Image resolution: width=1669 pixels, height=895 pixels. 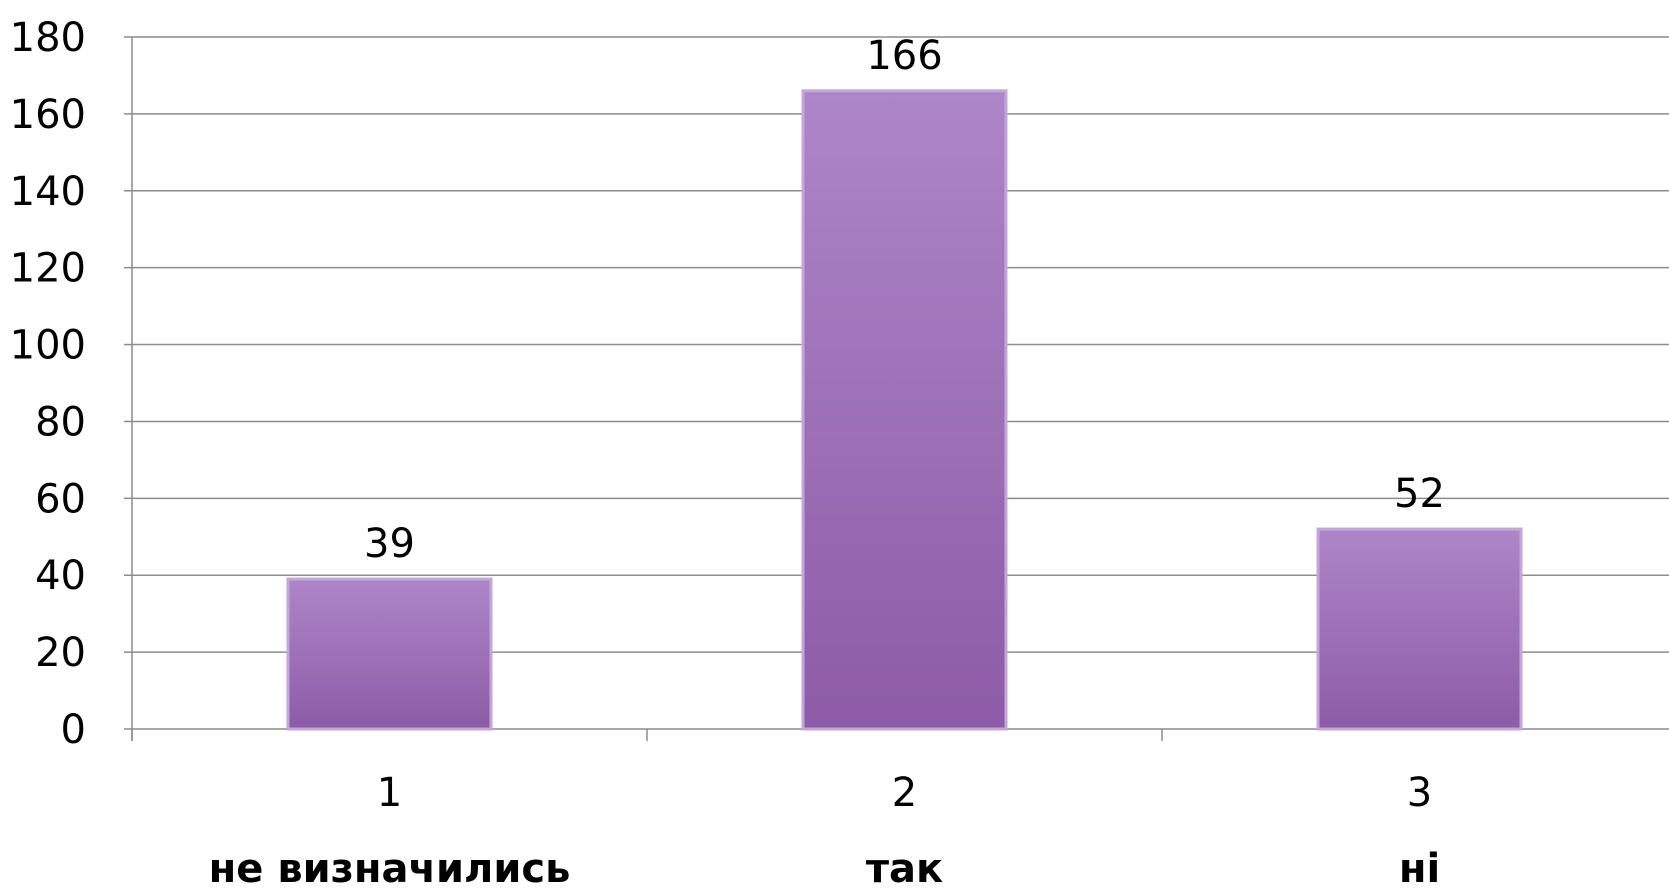 What do you see at coordinates (48, 192) in the screenshot?
I see `y-tick-label: 140` at bounding box center [48, 192].